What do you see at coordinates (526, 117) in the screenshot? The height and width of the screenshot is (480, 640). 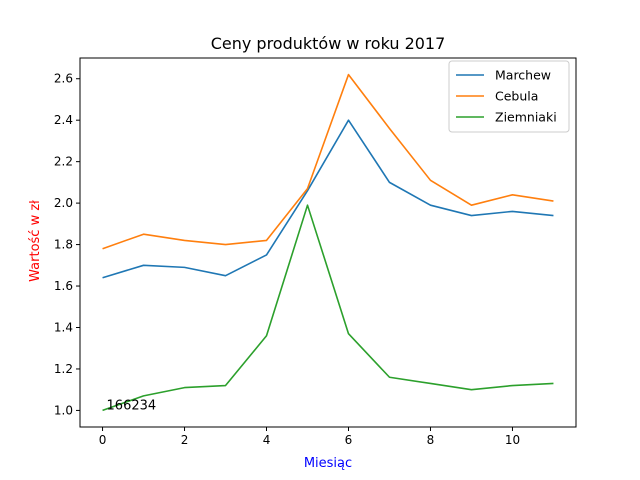 I see `legend-label-ziemniaki: Ziemniaki` at bounding box center [526, 117].